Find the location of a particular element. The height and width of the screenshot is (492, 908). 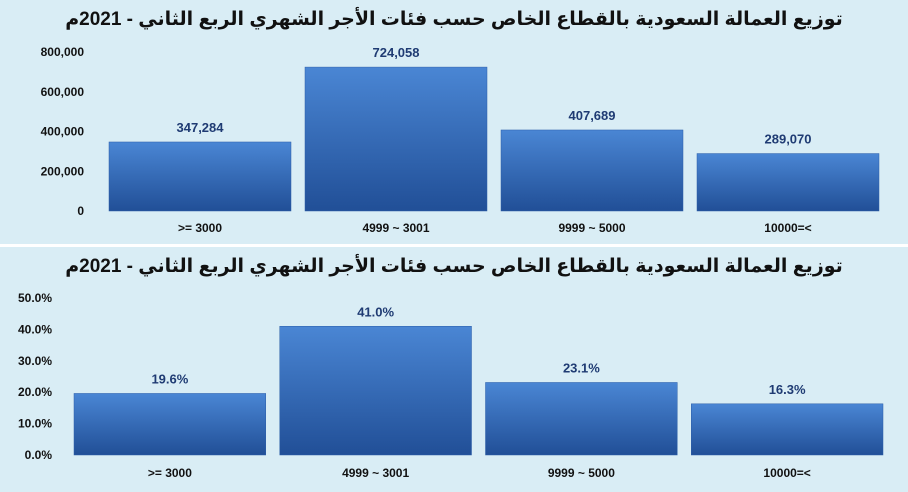

data-label: 407,689 is located at coordinates (592, 115).